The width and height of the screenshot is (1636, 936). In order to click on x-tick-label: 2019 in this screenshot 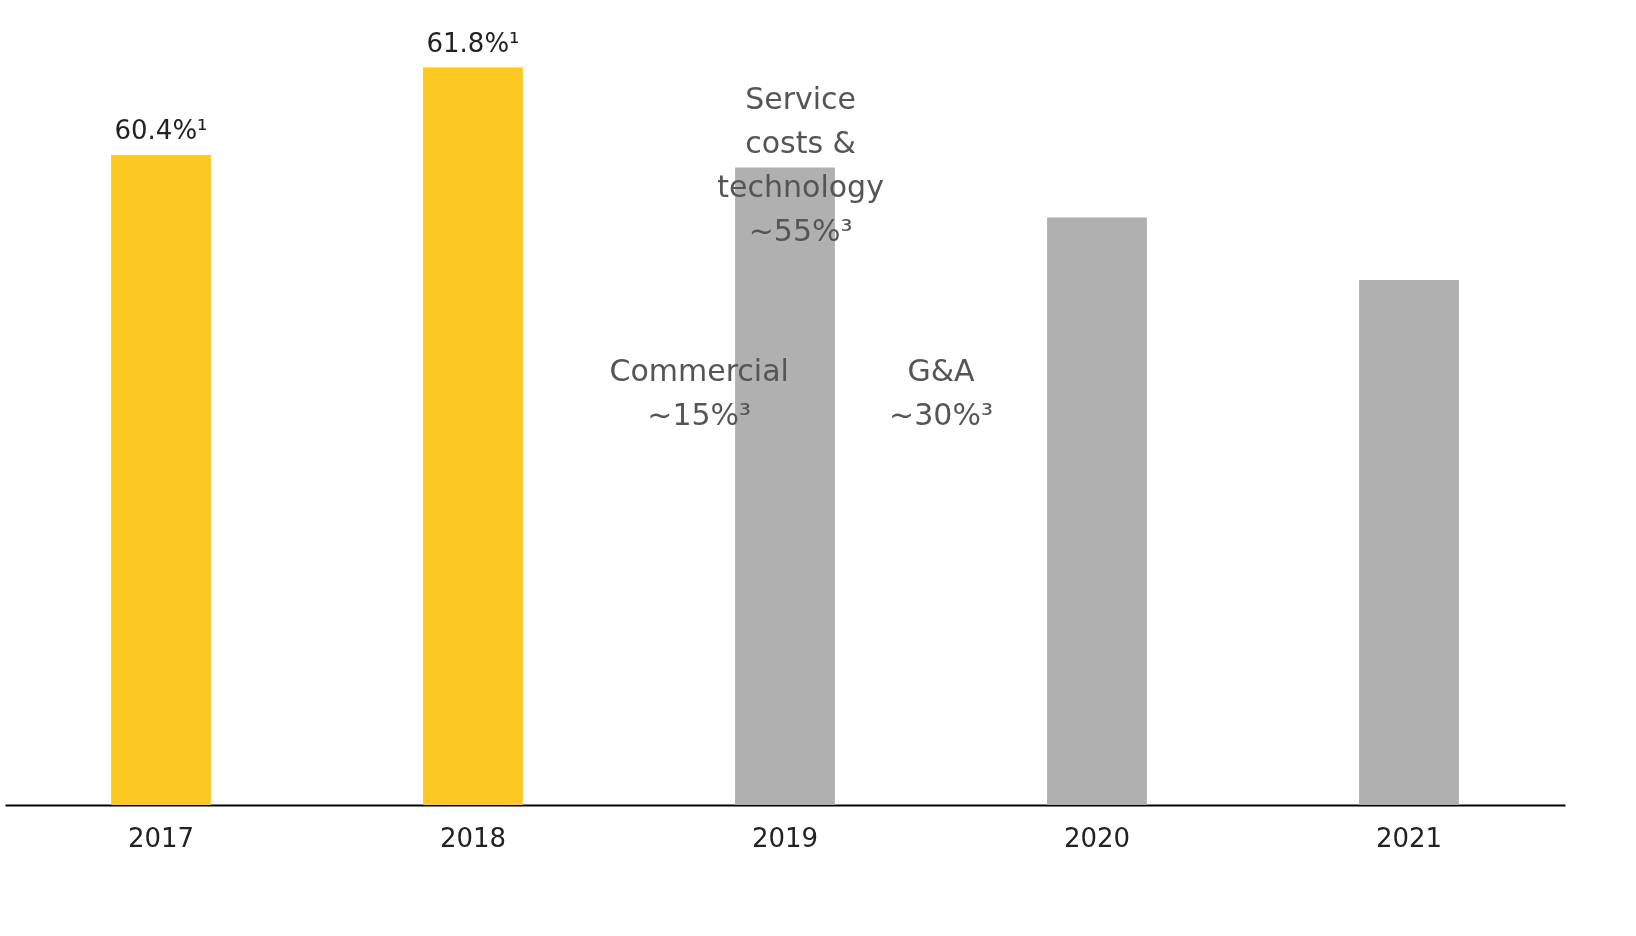, I will do `click(785, 837)`.